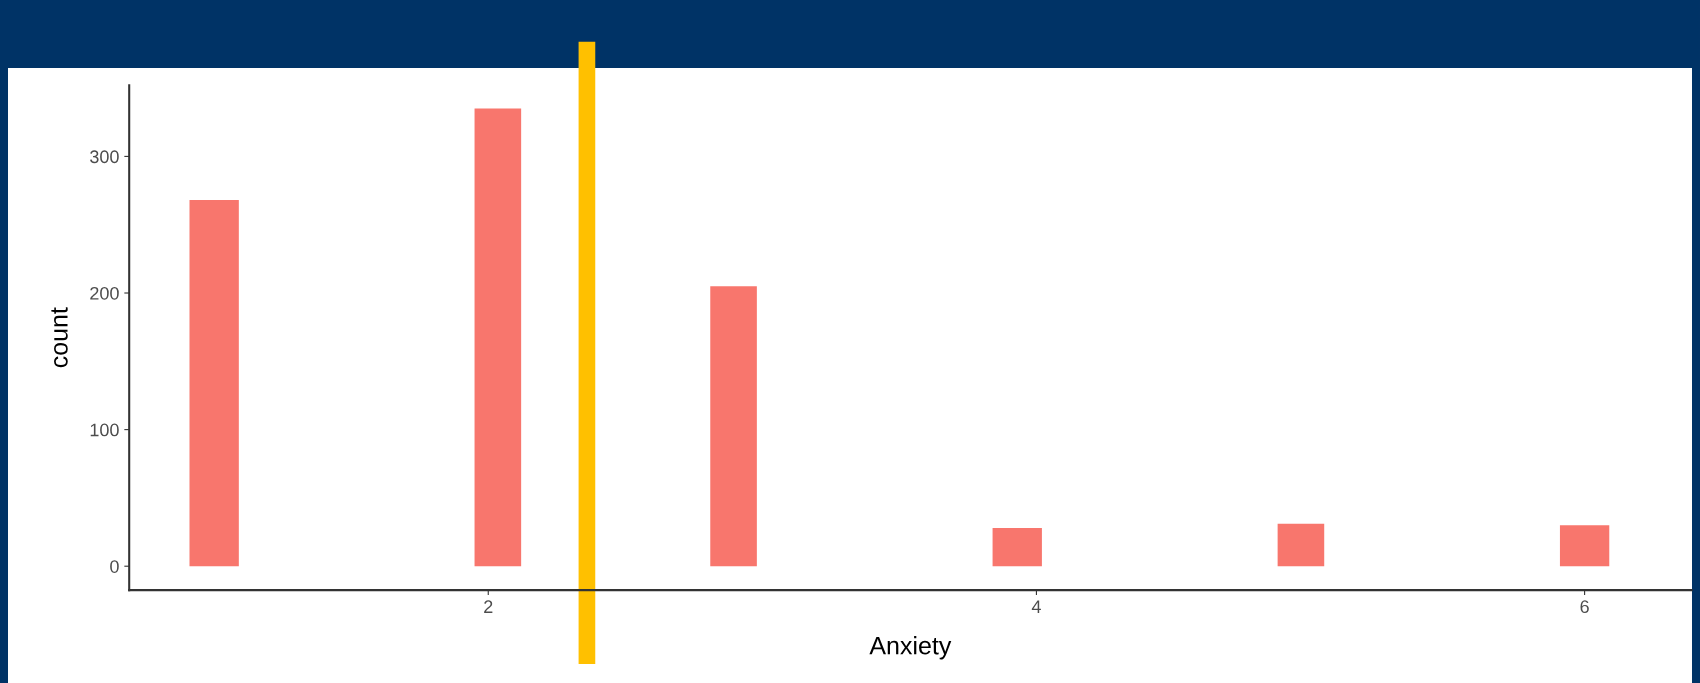 This screenshot has height=683, width=1700. What do you see at coordinates (104, 157) in the screenshot?
I see `y-tick-label: 300` at bounding box center [104, 157].